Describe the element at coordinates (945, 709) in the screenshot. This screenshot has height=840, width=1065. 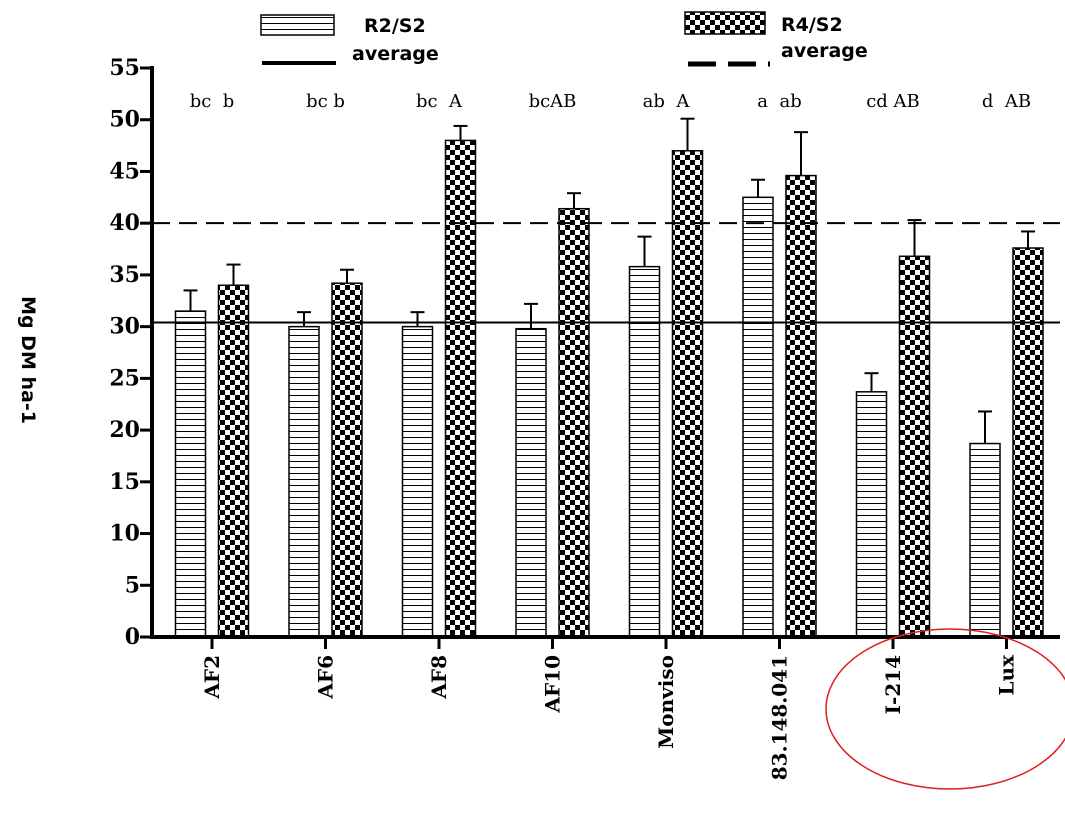
I see `annotation-ellipse` at that location.